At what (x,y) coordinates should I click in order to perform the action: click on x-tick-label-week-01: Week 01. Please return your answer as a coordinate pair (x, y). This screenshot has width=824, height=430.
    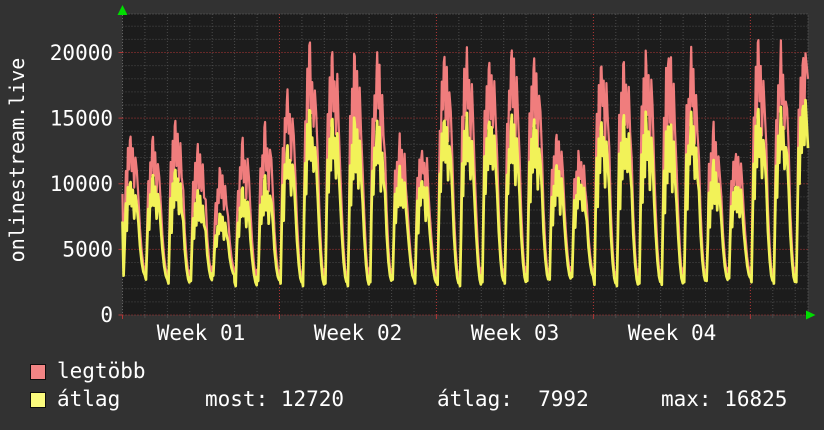
    Looking at the image, I should click on (201, 333).